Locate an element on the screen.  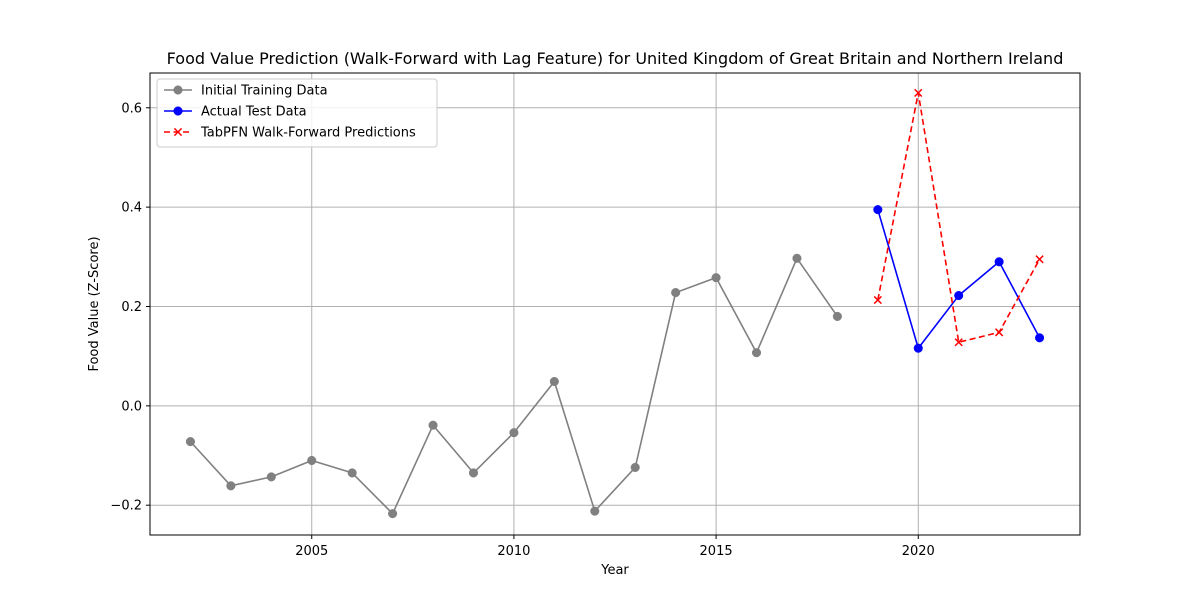
y-tick-label: 0.2 is located at coordinates (131, 307).